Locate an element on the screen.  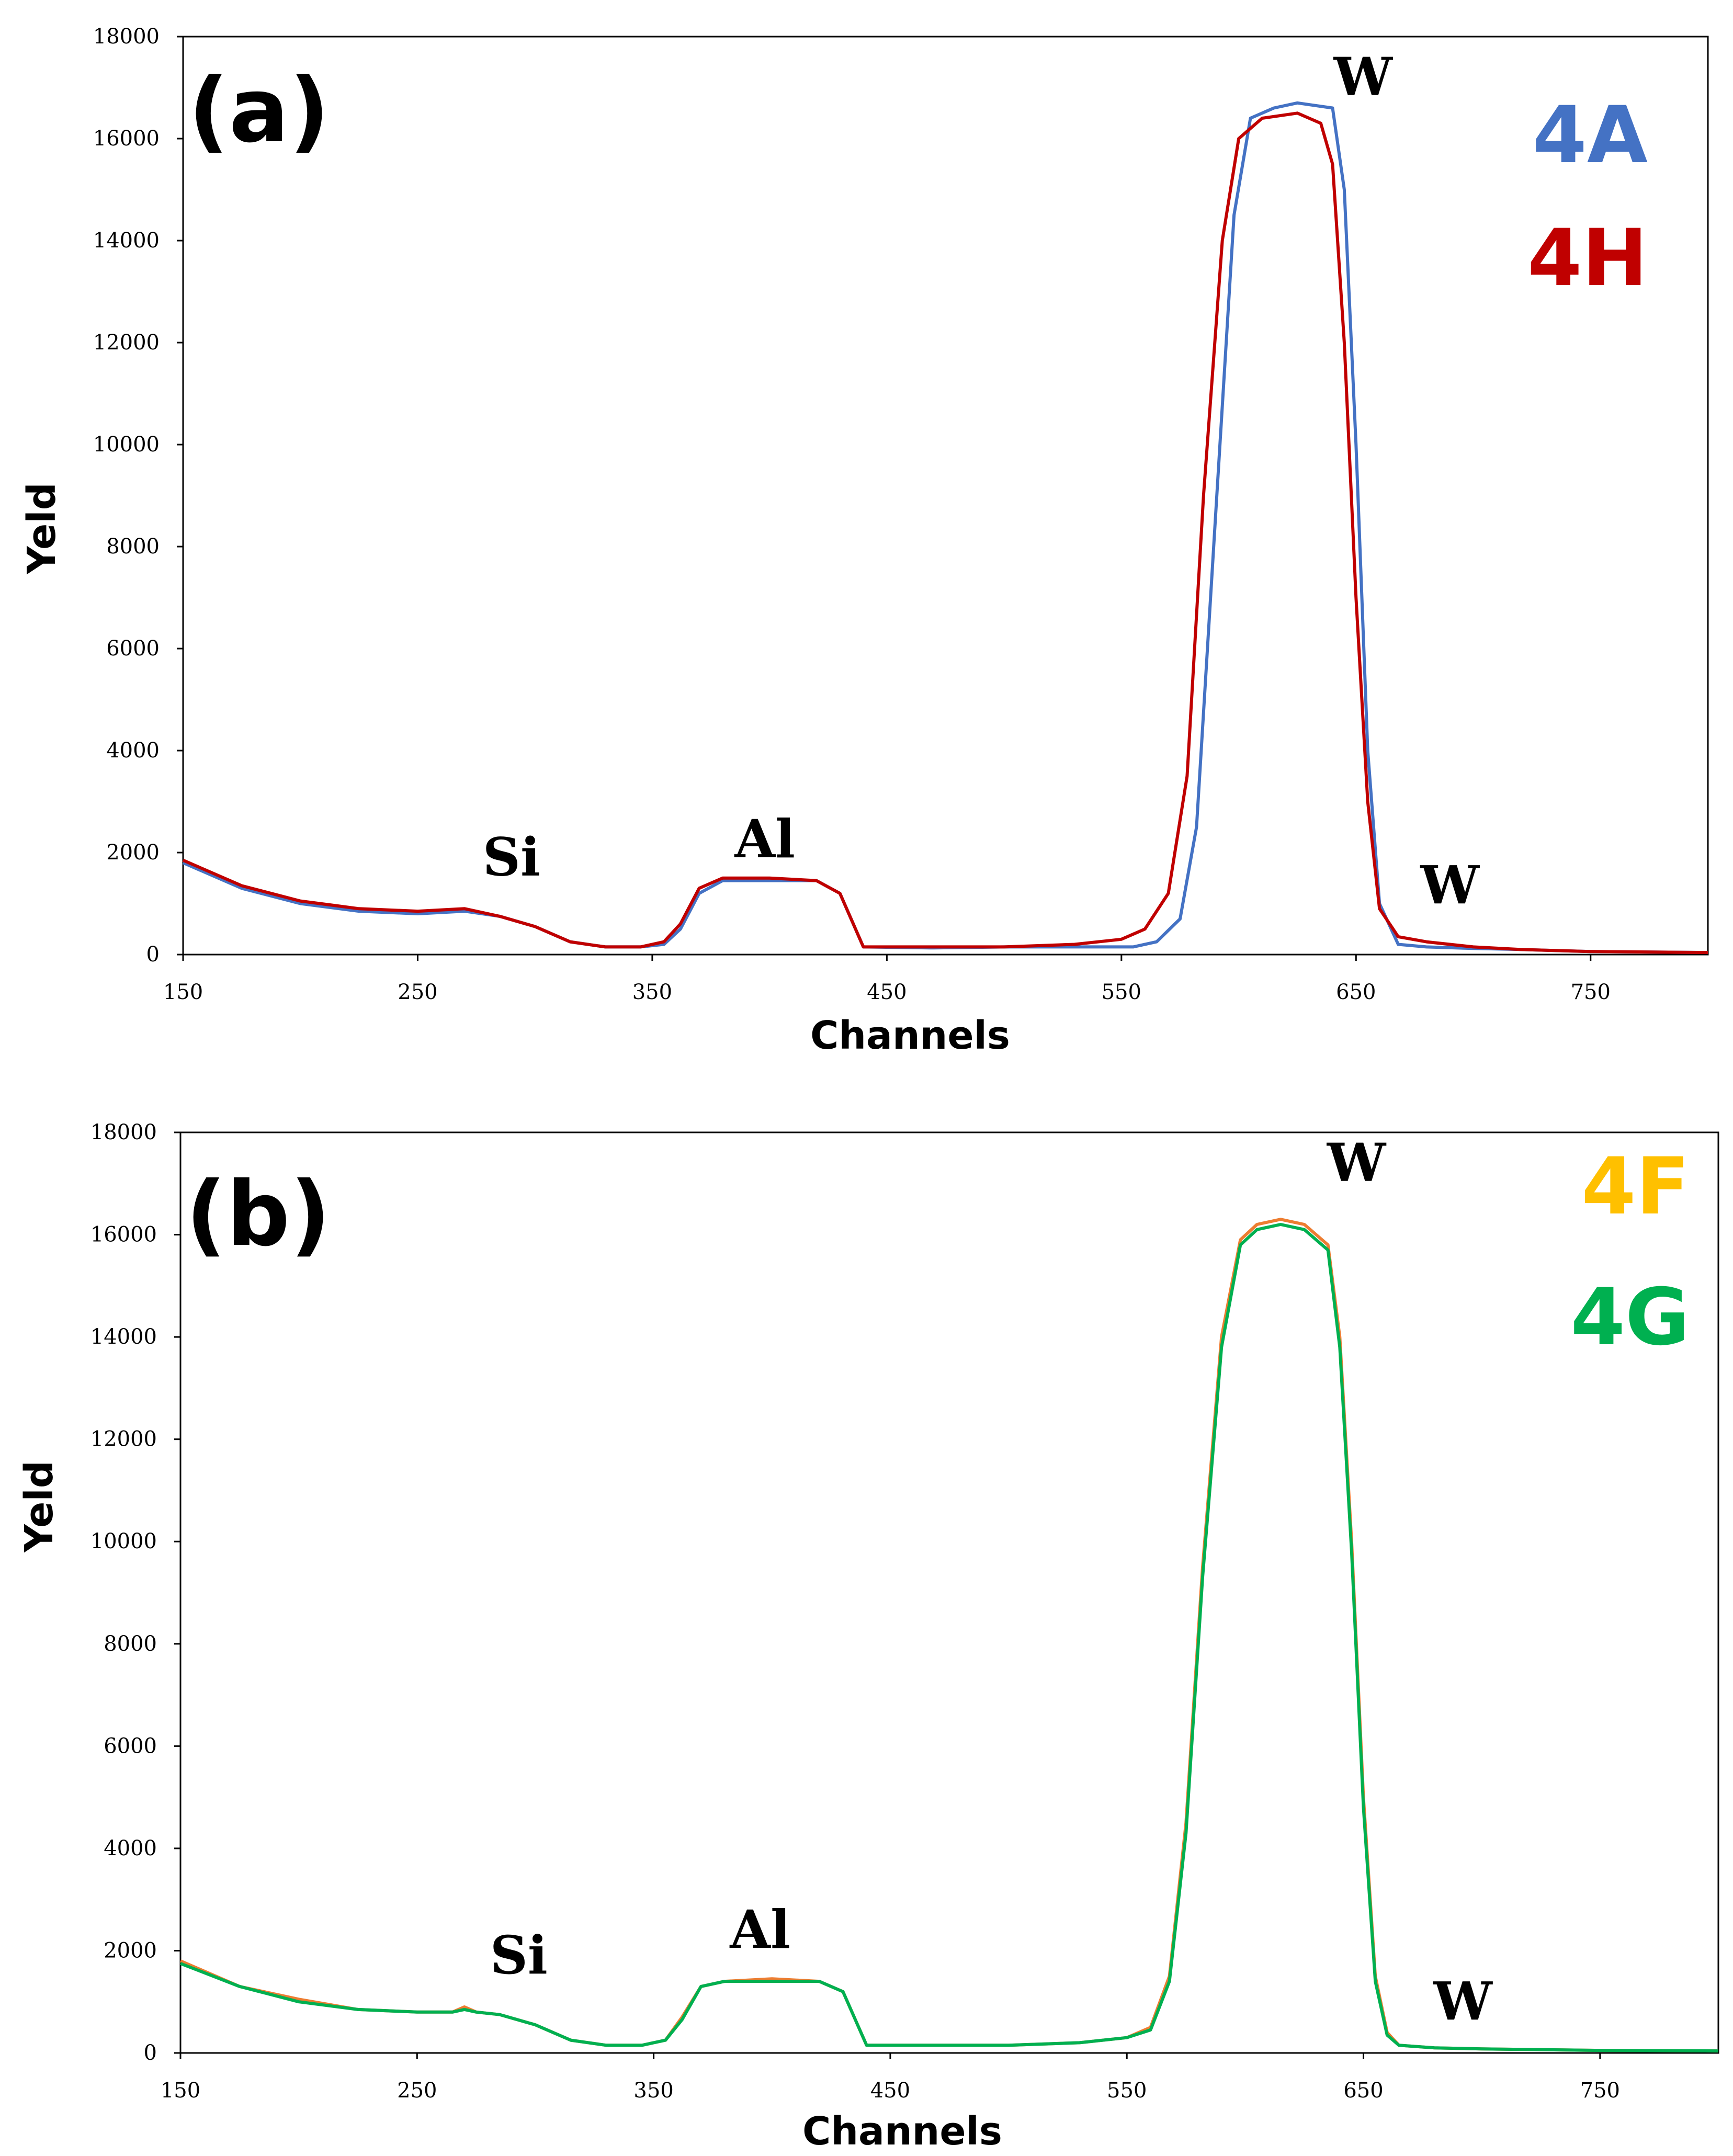
legend-label-4H: 4H is located at coordinates (1587, 258).